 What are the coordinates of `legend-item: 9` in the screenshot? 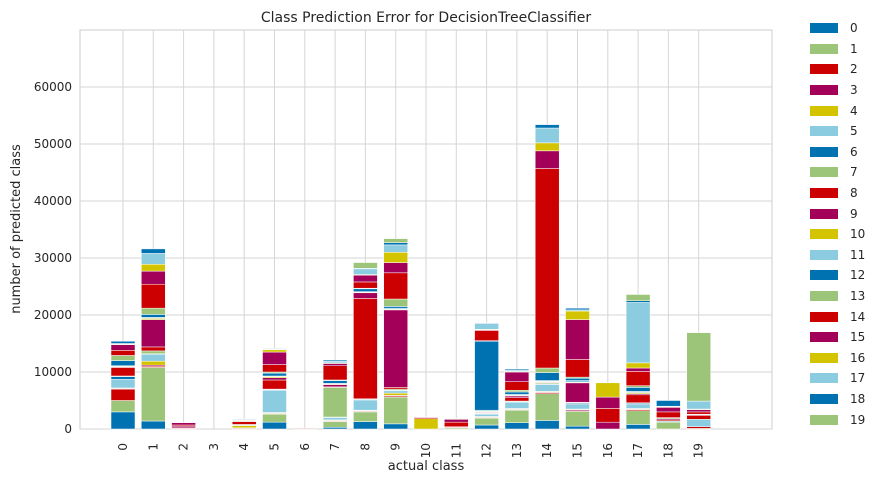 It's located at (843, 213).